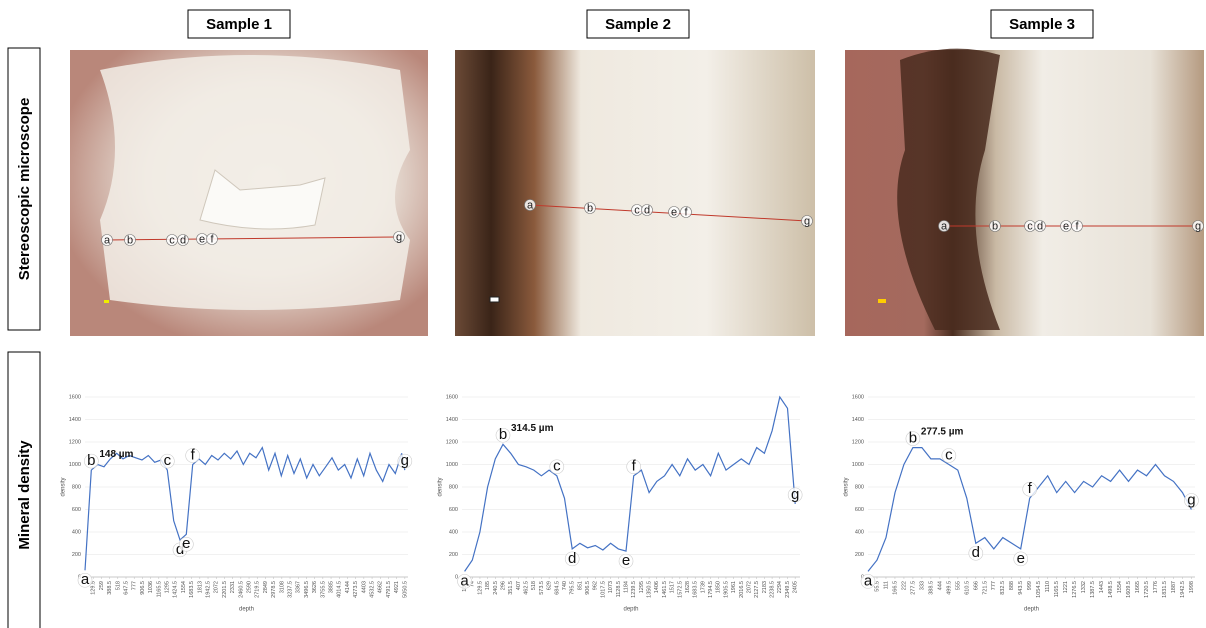 The width and height of the screenshot is (1206, 628). What do you see at coordinates (405, 589) in the screenshot?
I see `x-tick-label: 5050.5` at bounding box center [405, 589].